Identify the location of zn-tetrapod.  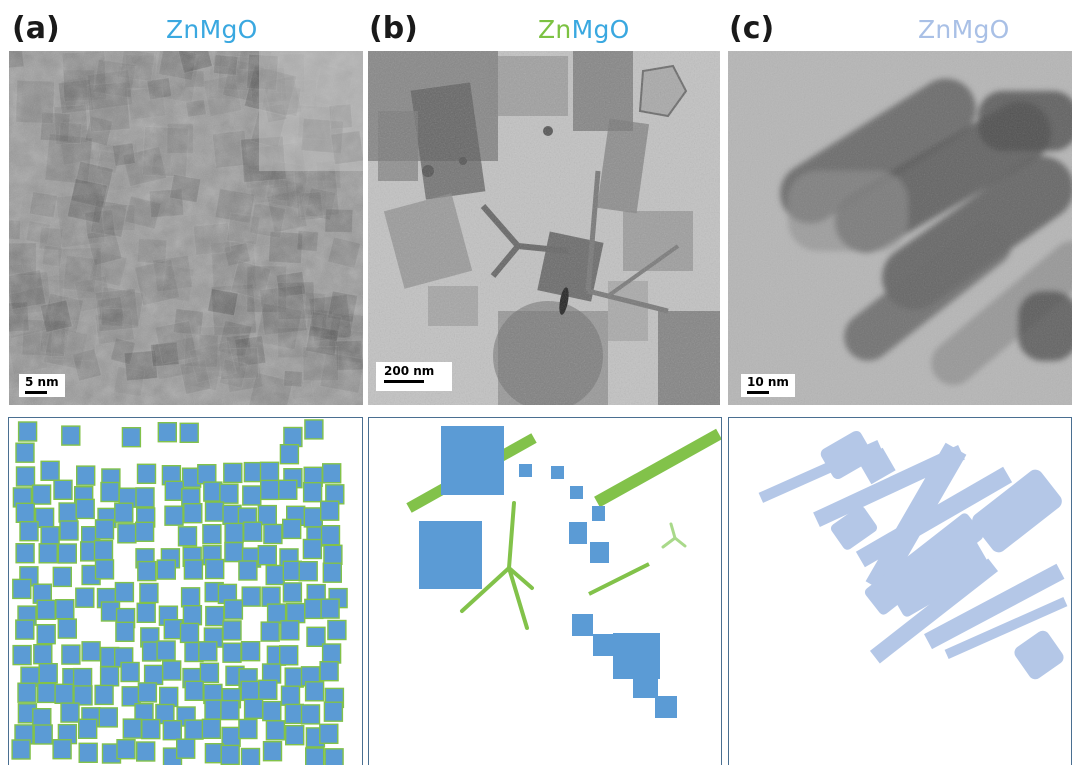
(497, 565).